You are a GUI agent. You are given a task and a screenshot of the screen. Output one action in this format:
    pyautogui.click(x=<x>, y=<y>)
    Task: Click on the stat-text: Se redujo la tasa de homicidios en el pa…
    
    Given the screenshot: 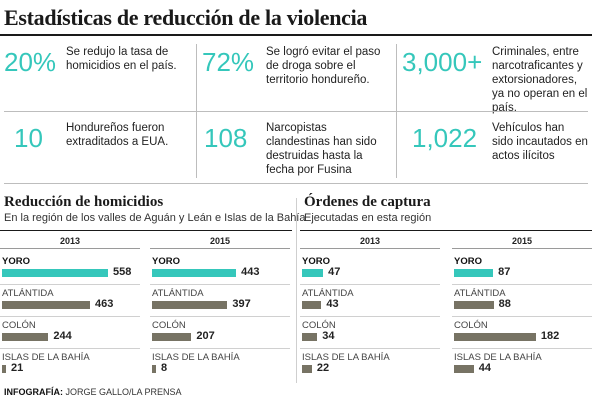 What is the action you would take?
    pyautogui.click(x=121, y=59)
    